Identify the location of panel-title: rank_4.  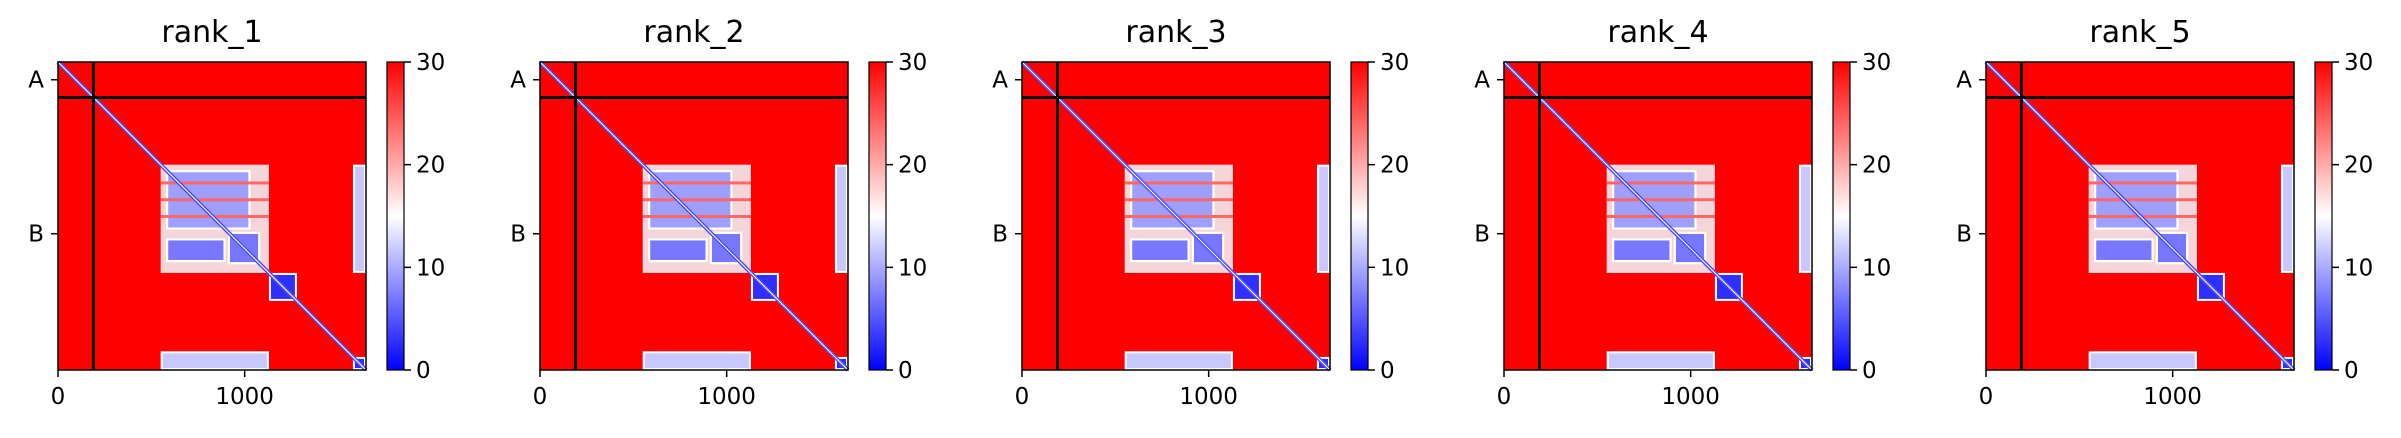
(1657, 32).